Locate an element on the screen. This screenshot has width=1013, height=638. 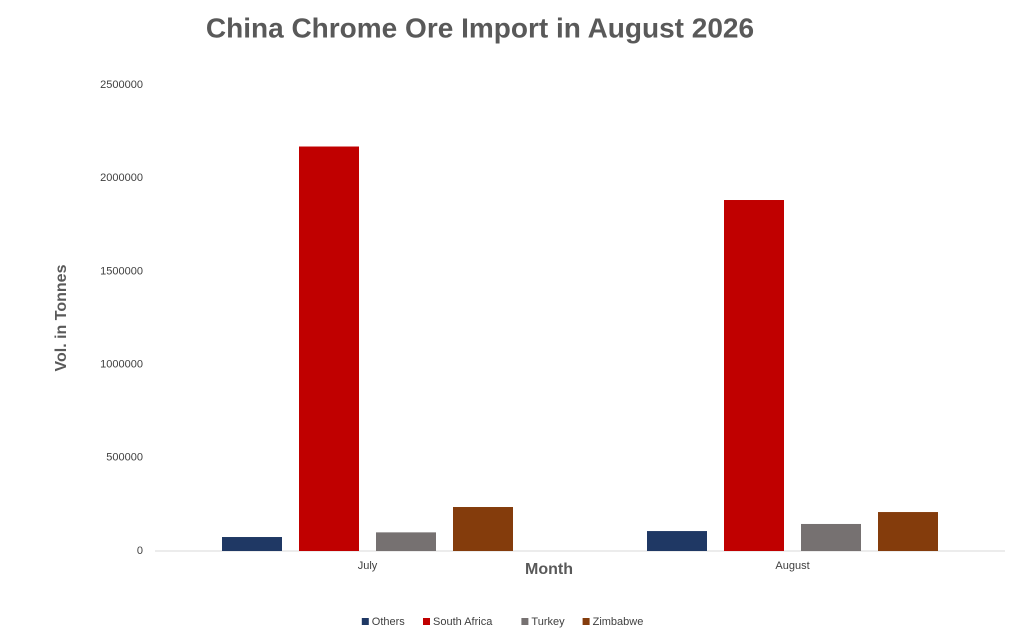
y-tick-label: 2000000 is located at coordinates (121, 178).